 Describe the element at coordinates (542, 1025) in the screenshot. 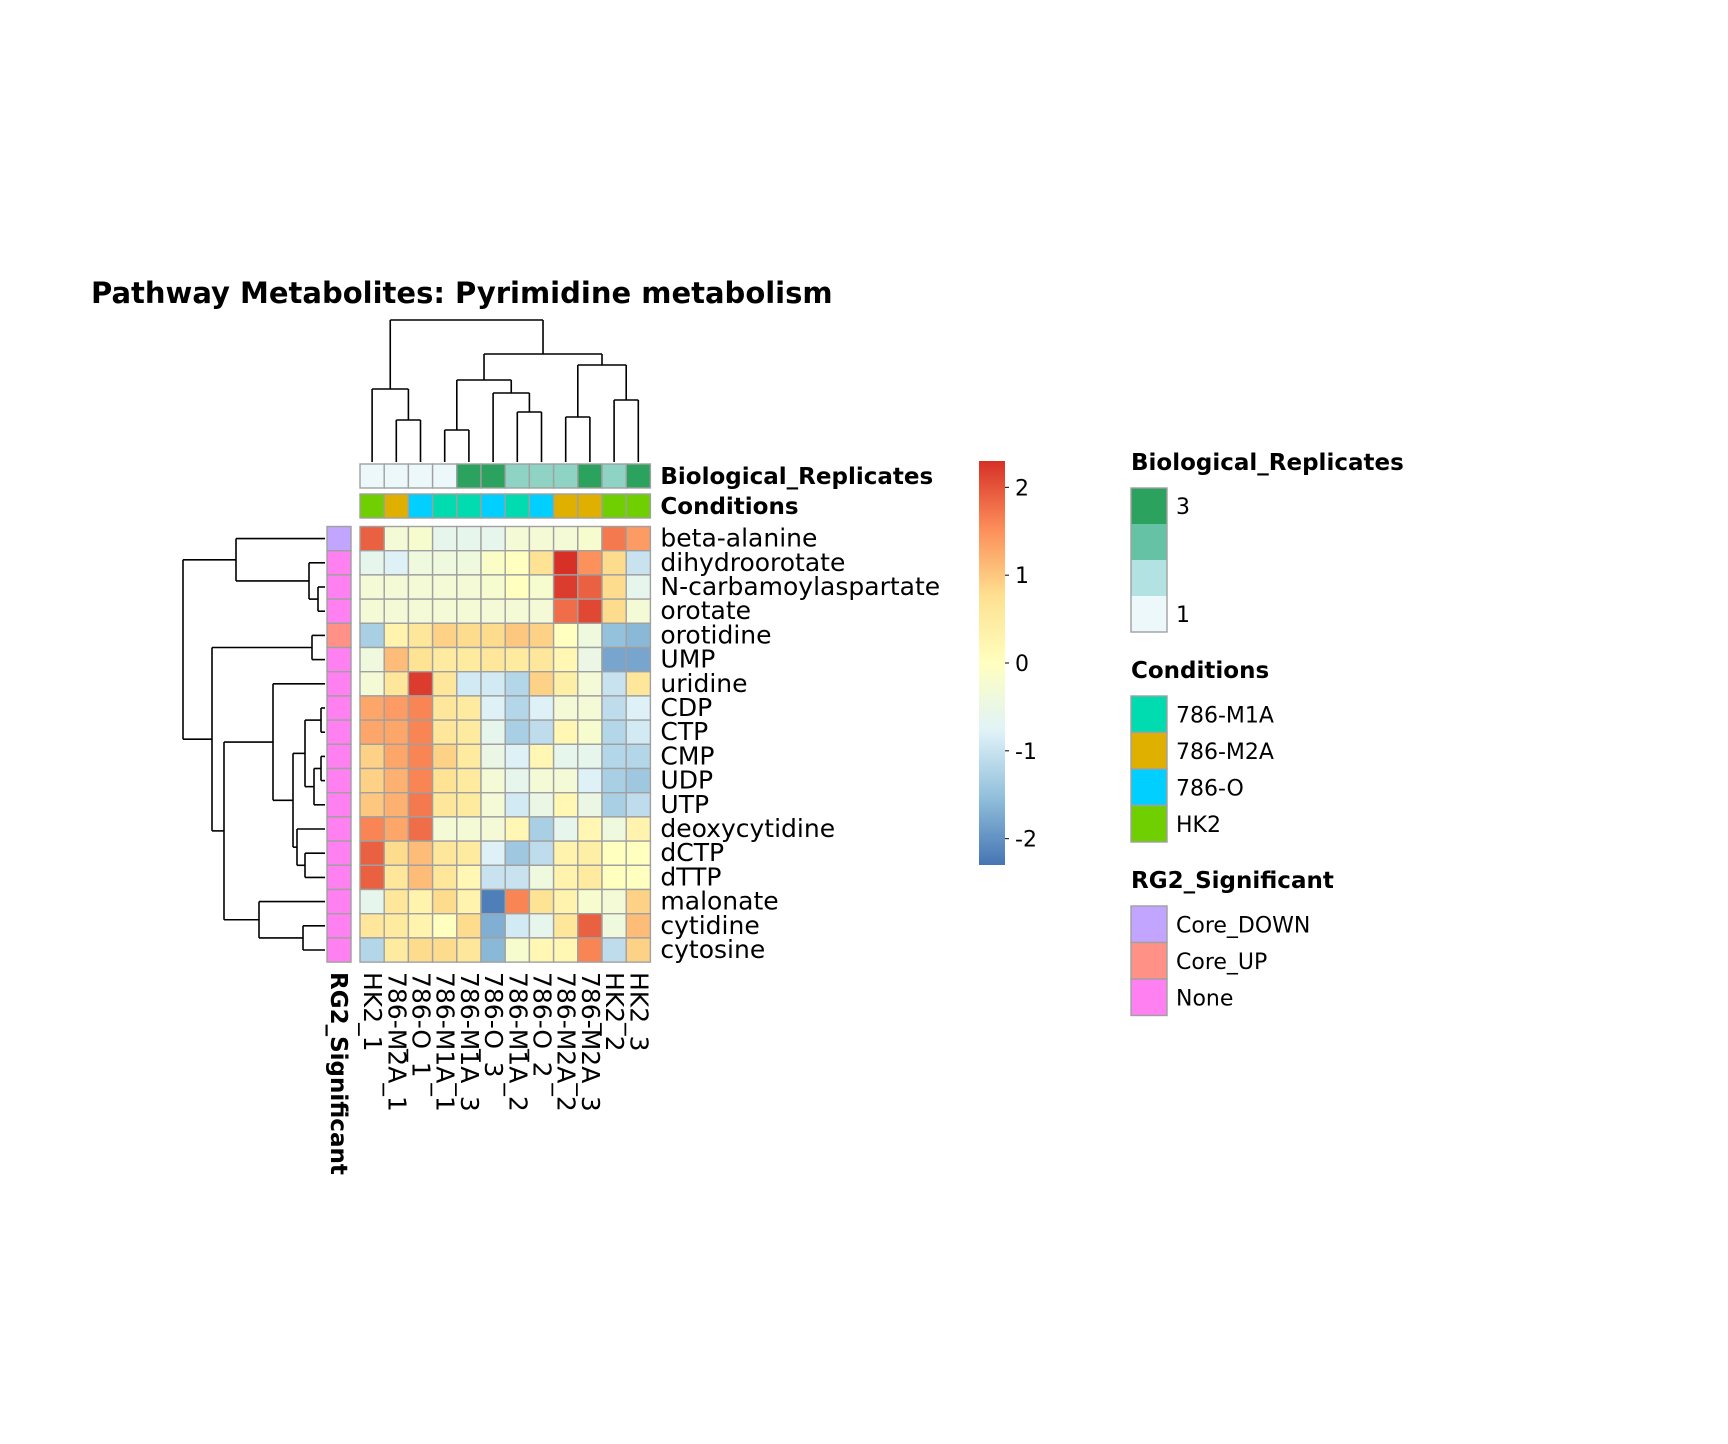

I see `column-label: 786-O_2` at that location.